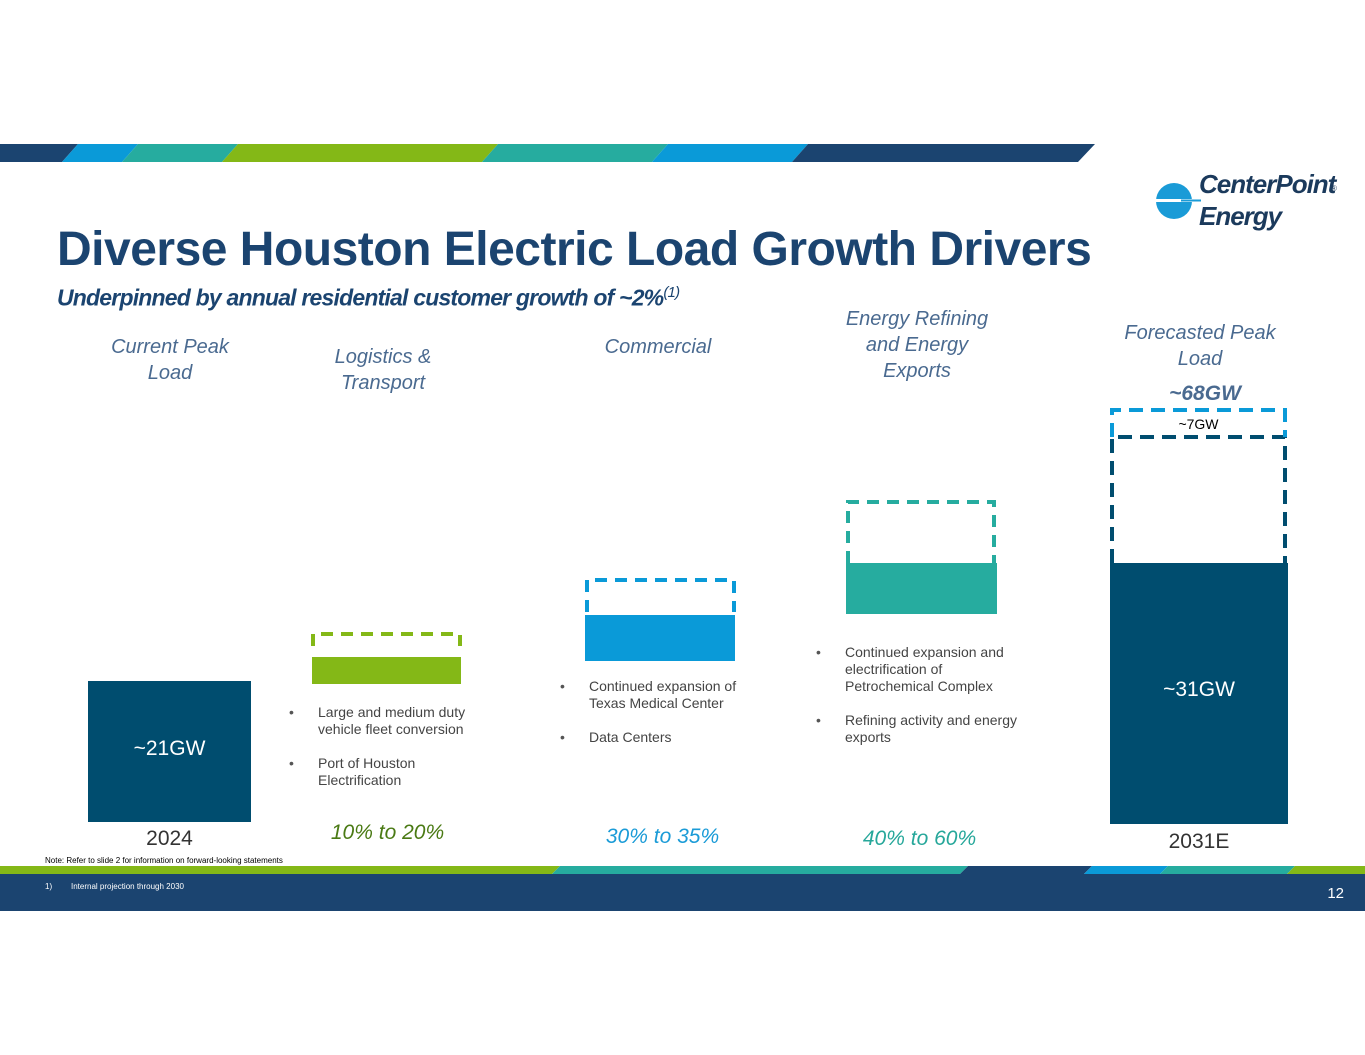 The width and height of the screenshot is (1365, 1055). I want to click on category-logistics-transport: Logistics & Transport, so click(383, 370).